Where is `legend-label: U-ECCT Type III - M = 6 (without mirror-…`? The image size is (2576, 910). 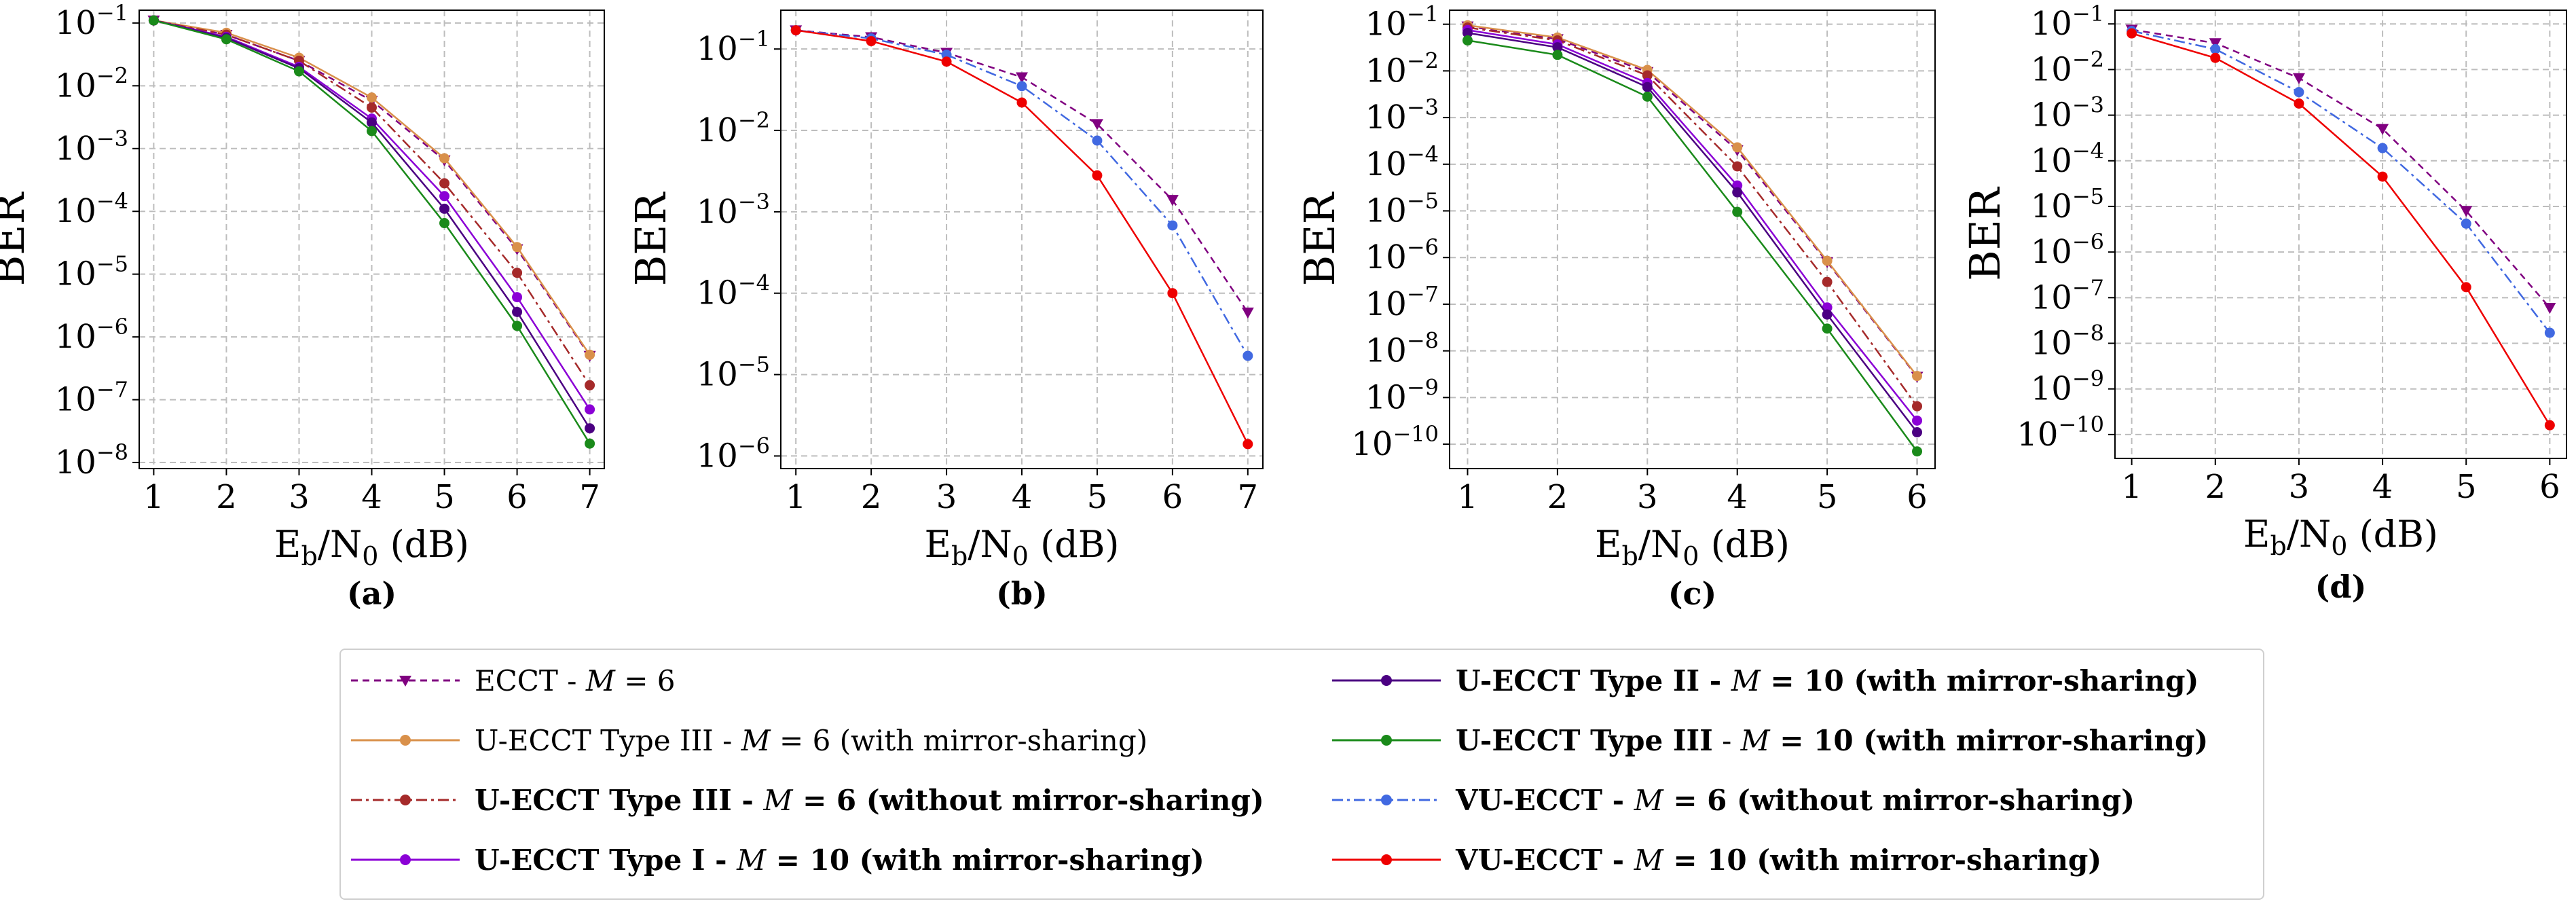
legend-label: U-ECCT Type III - M = 6 (without mirror-… is located at coordinates (870, 800).